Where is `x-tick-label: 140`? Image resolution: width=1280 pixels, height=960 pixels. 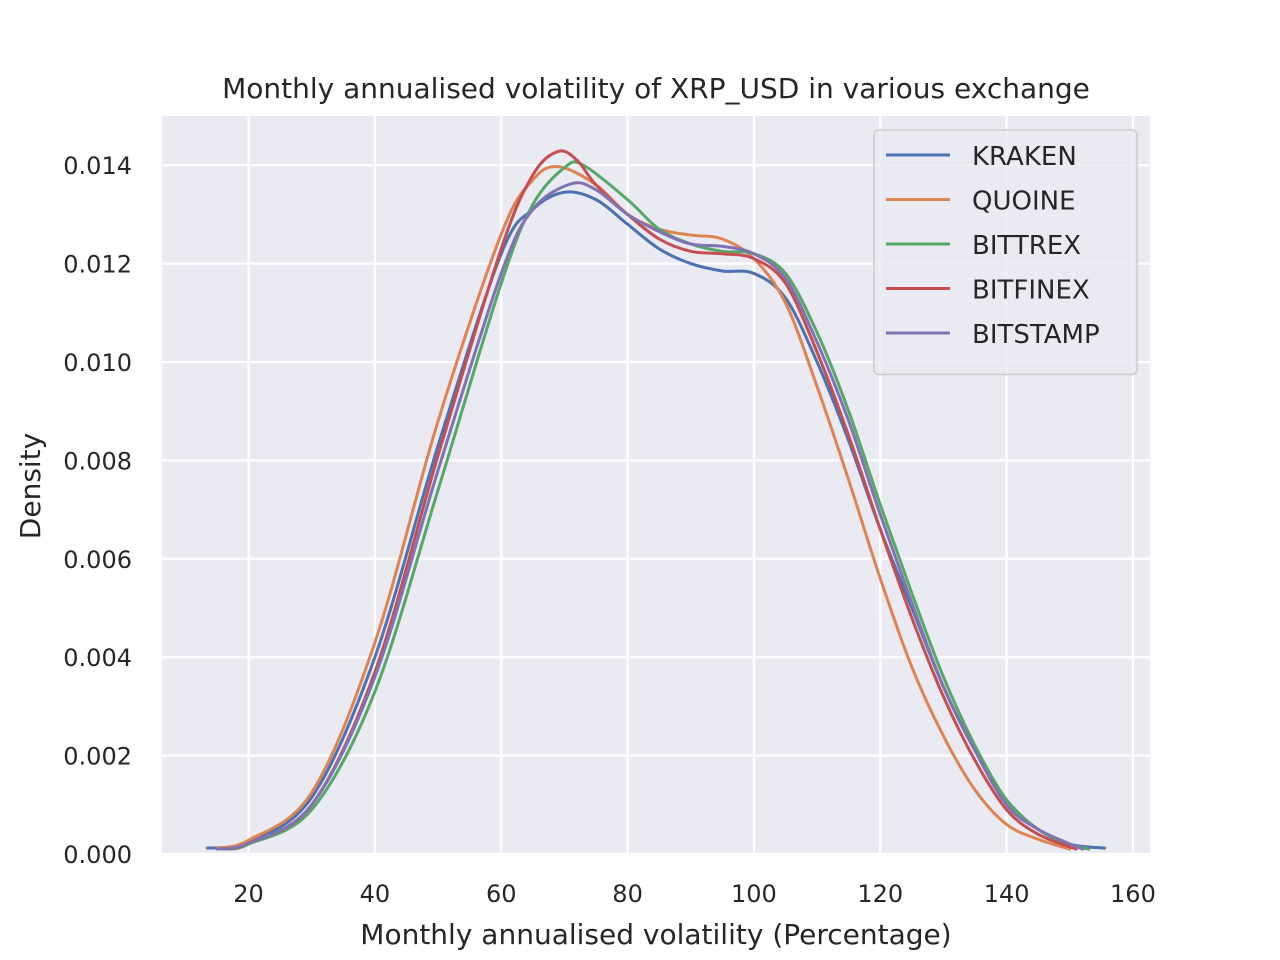
x-tick-label: 140 is located at coordinates (1007, 894).